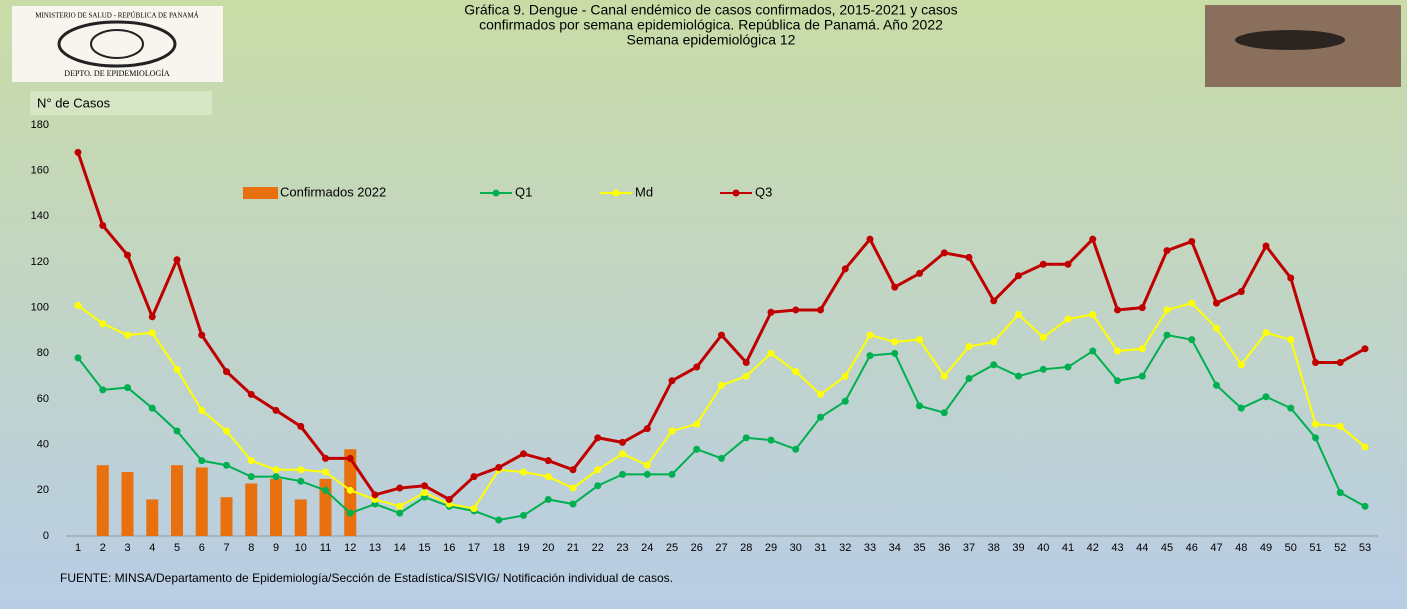 The width and height of the screenshot is (1407, 609). Describe the element at coordinates (152, 548) in the screenshot. I see `x-tick-label: 4` at that location.